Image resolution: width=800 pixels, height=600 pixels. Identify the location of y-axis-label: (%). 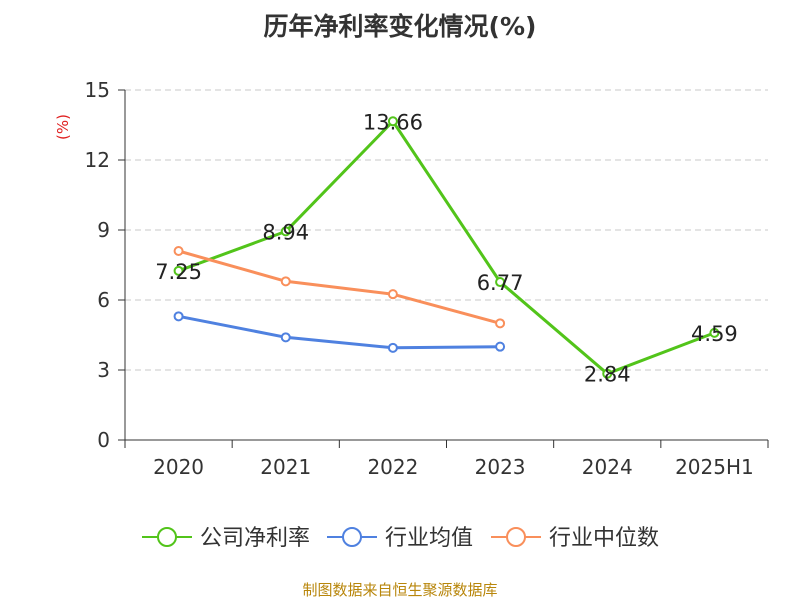
(63, 127).